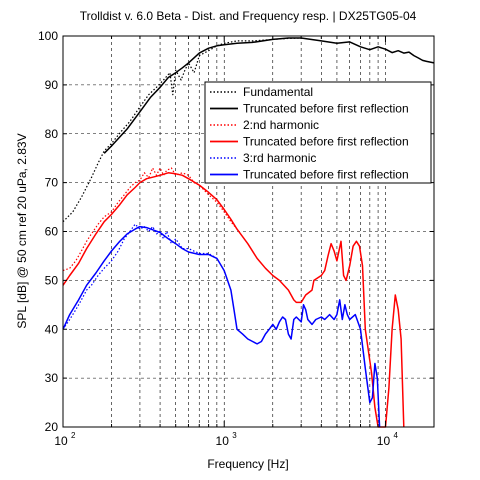  I want to click on y-tick-label: 70, so click(52, 183).